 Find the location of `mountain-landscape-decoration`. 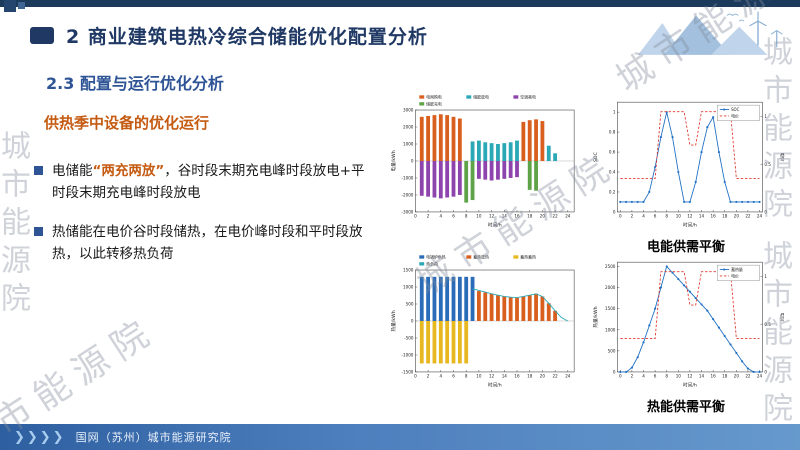

mountain-landscape-decoration is located at coordinates (713, 33).